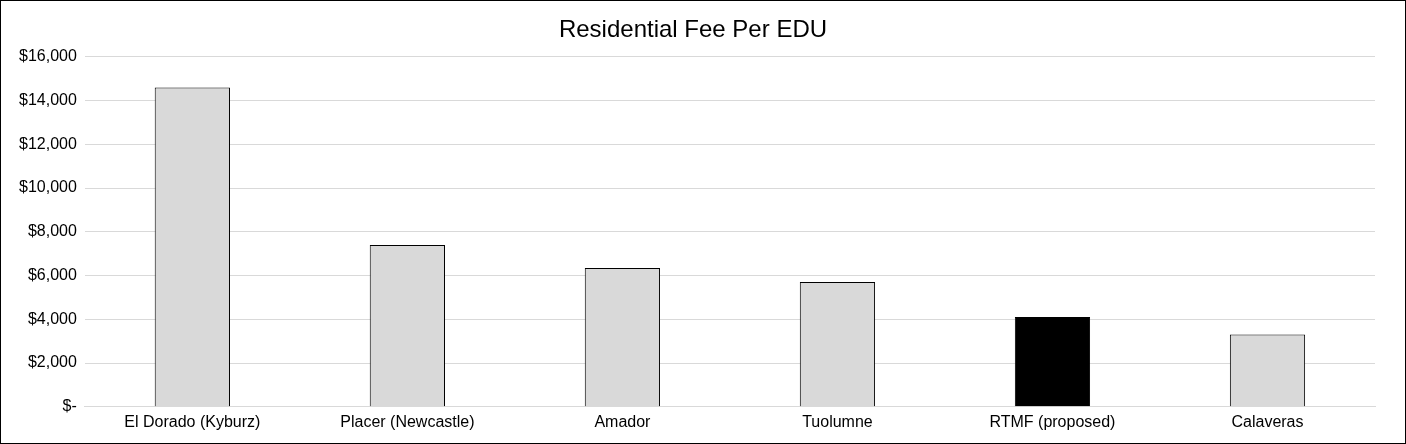 This screenshot has width=1406, height=444. I want to click on x-tick-label: Tuolumne, so click(837, 421).